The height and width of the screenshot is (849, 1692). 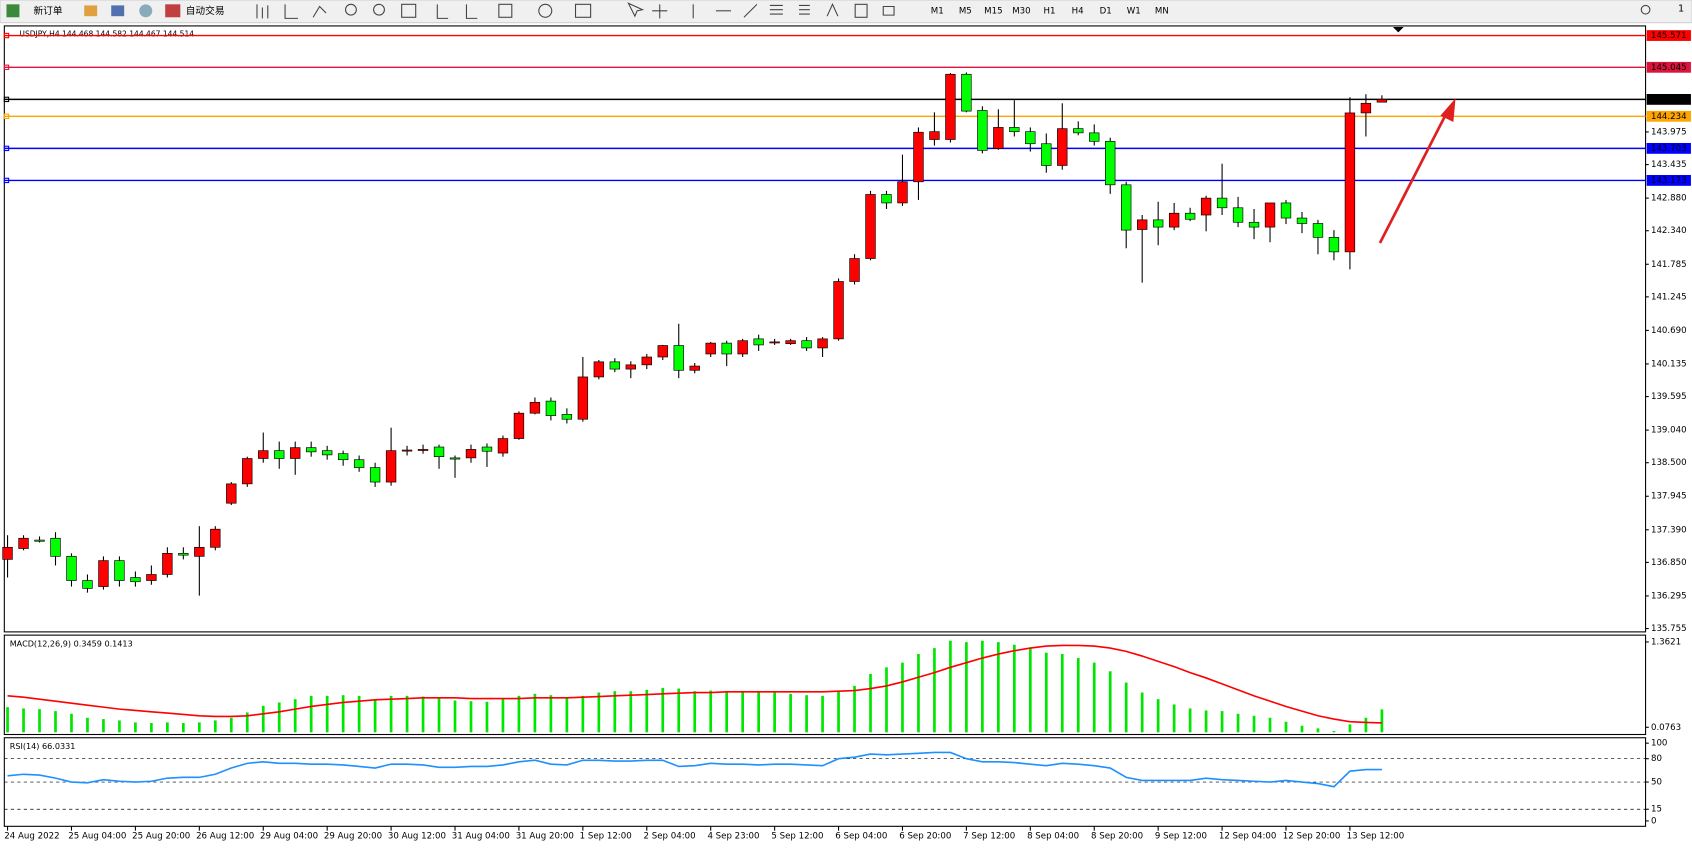 I want to click on toolbar: 新订单 自动交易 1 M1 M5 M15 M30 H1 H4 D1 W1 MN, so click(x=846, y=12).